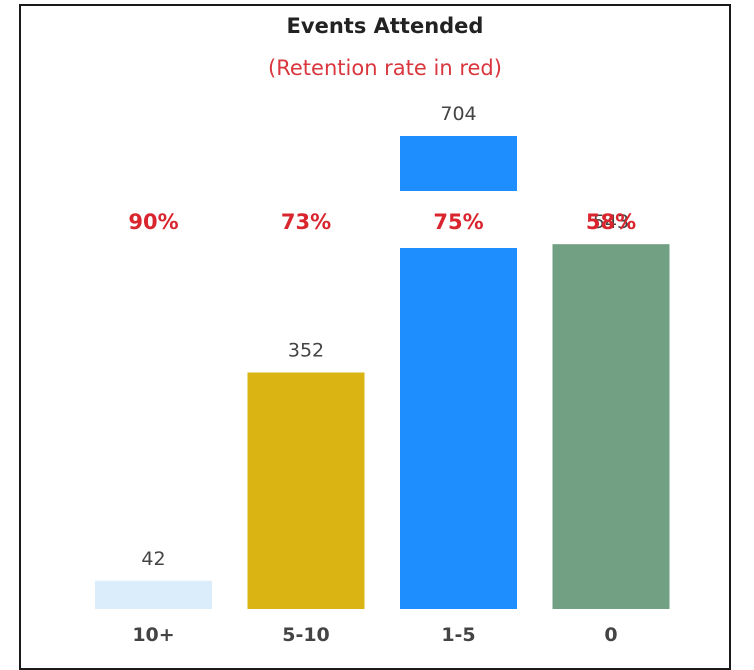 The width and height of the screenshot is (754, 670). Describe the element at coordinates (153, 222) in the screenshot. I see `retention-rate-label: 90%` at that location.